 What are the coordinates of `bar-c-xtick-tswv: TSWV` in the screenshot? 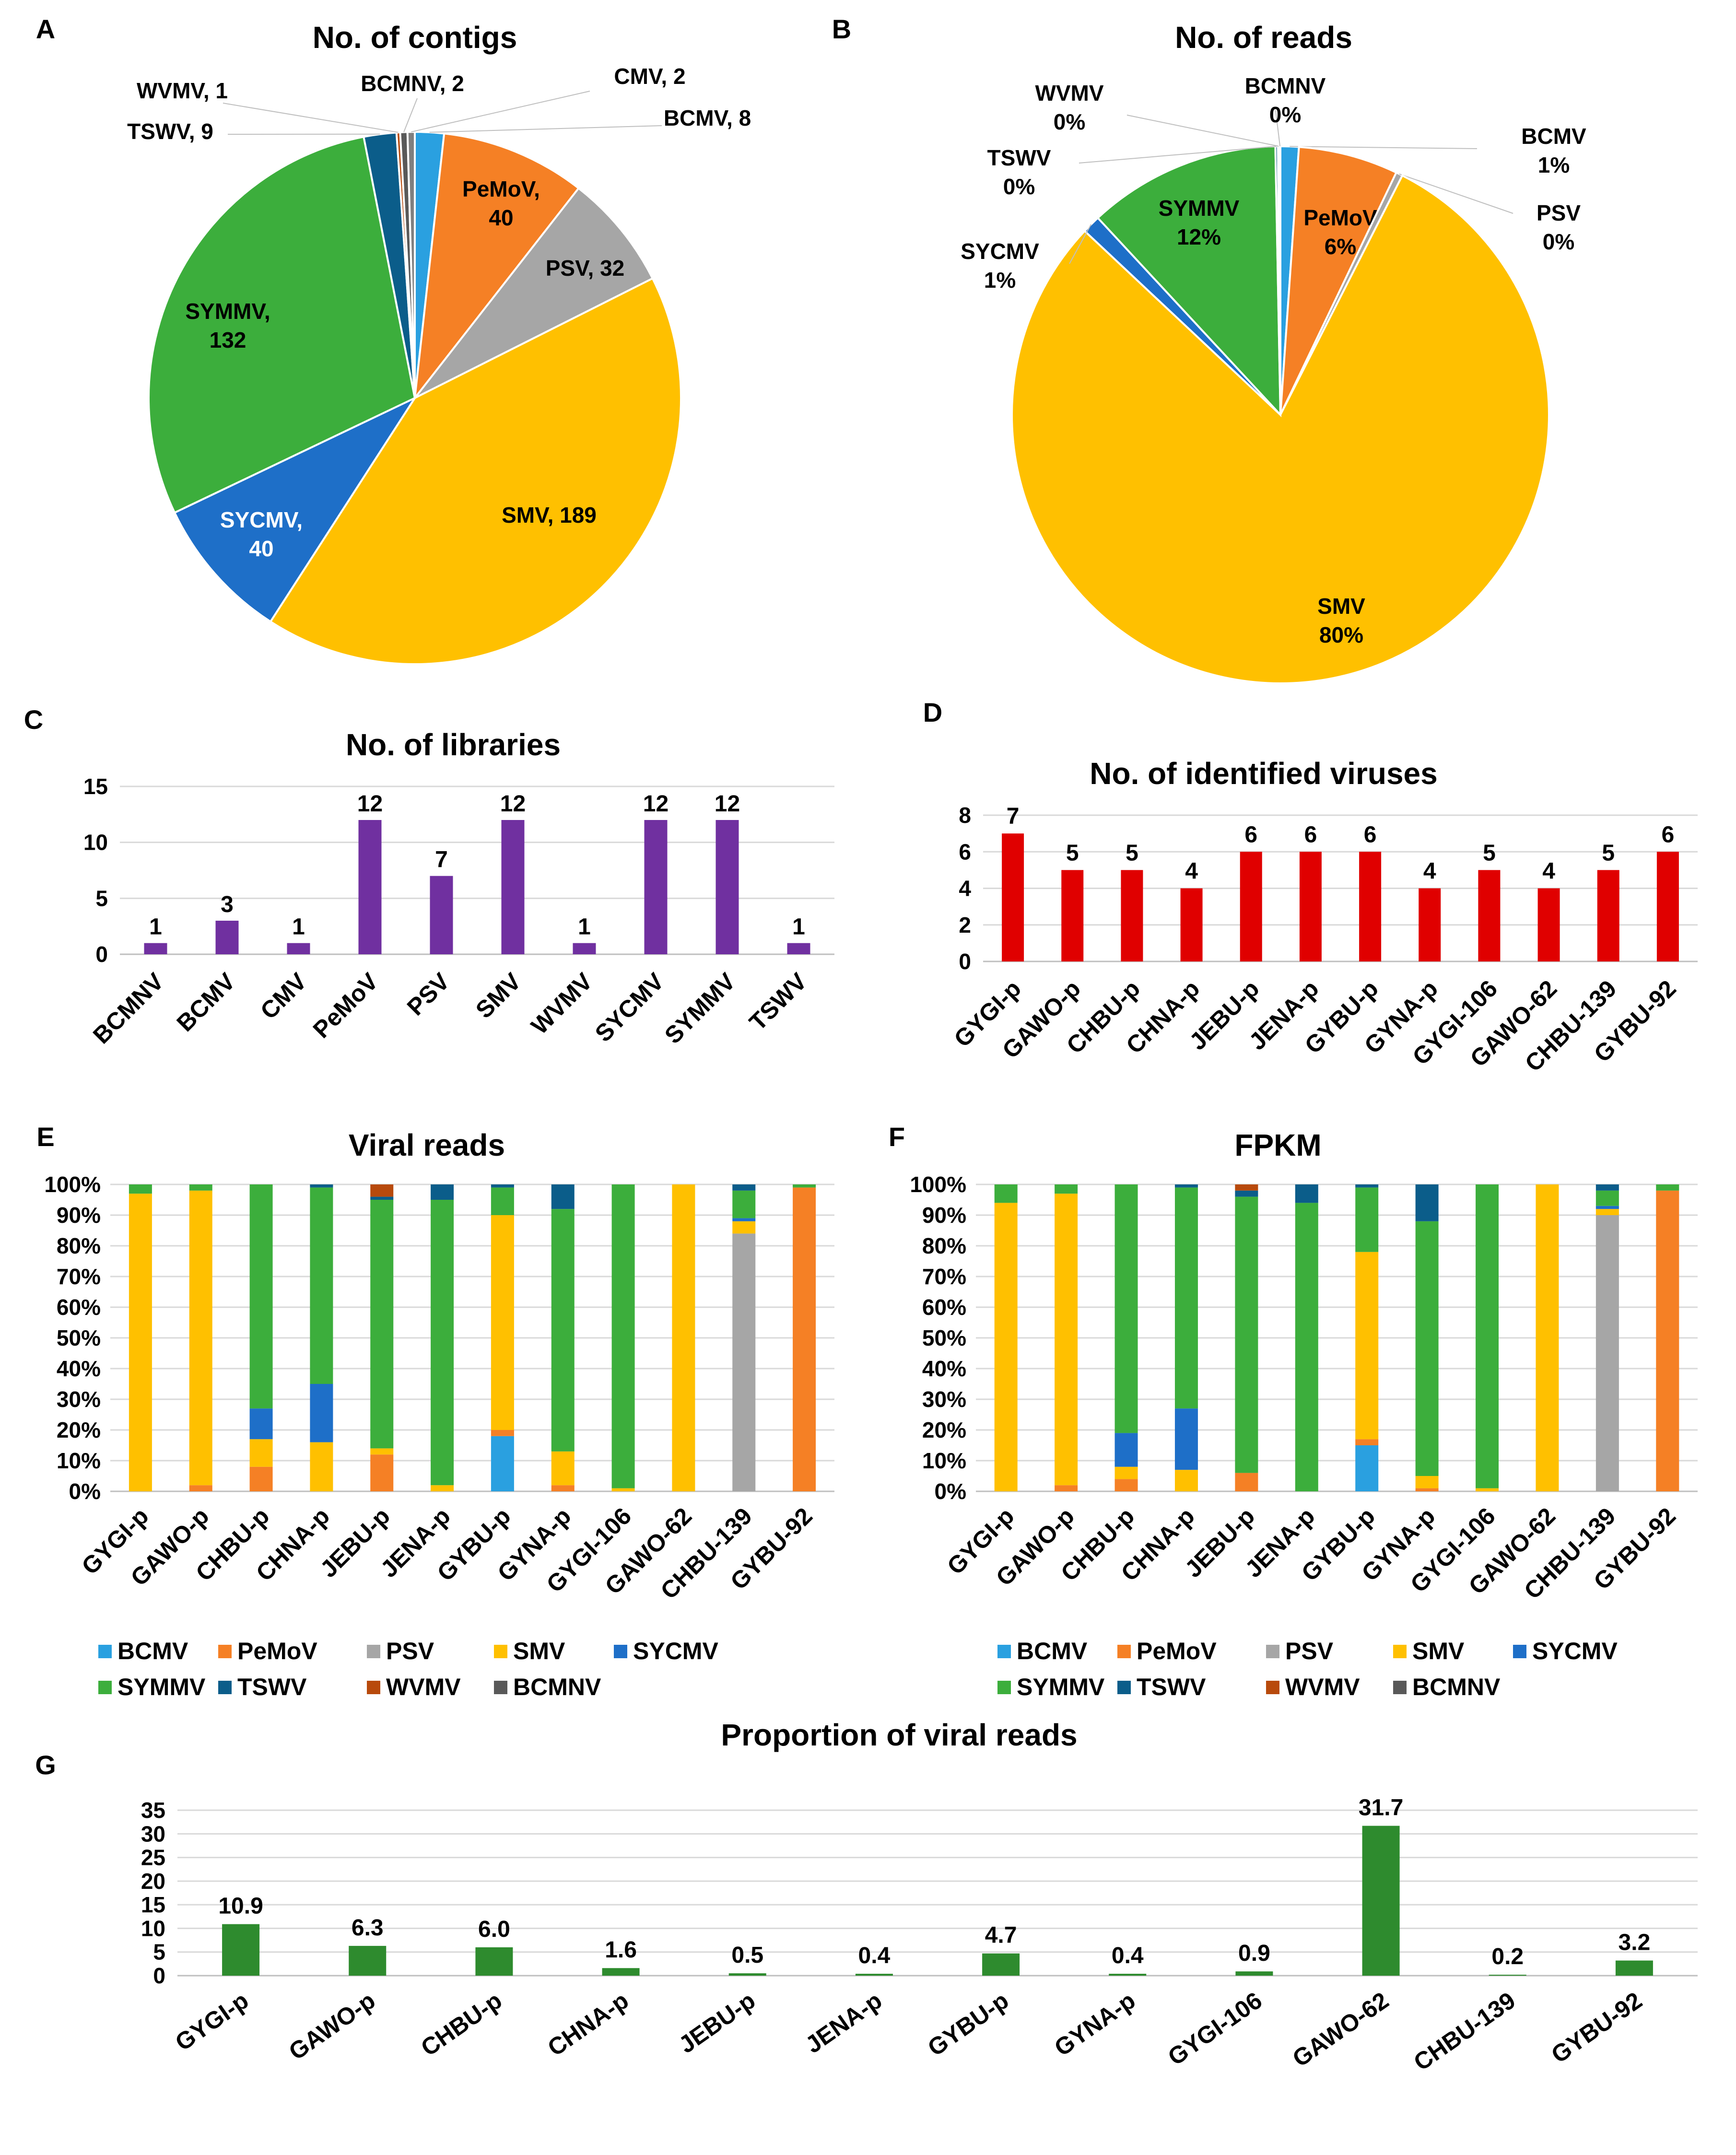 It's located at (778, 1002).